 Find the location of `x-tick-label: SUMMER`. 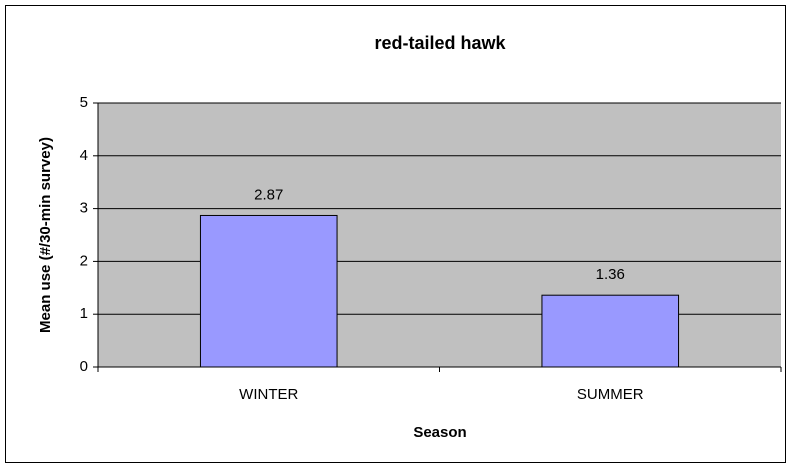

x-tick-label: SUMMER is located at coordinates (610, 394).